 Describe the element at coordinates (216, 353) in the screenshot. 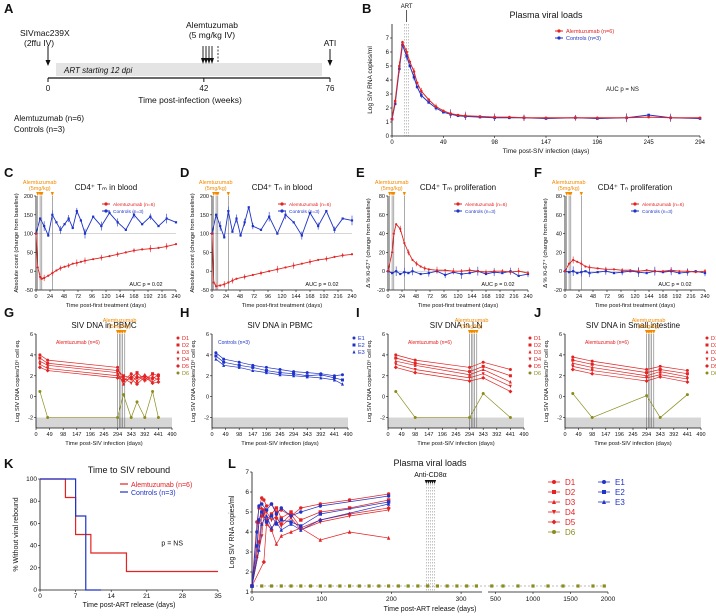

I see `control-E1-point` at that location.